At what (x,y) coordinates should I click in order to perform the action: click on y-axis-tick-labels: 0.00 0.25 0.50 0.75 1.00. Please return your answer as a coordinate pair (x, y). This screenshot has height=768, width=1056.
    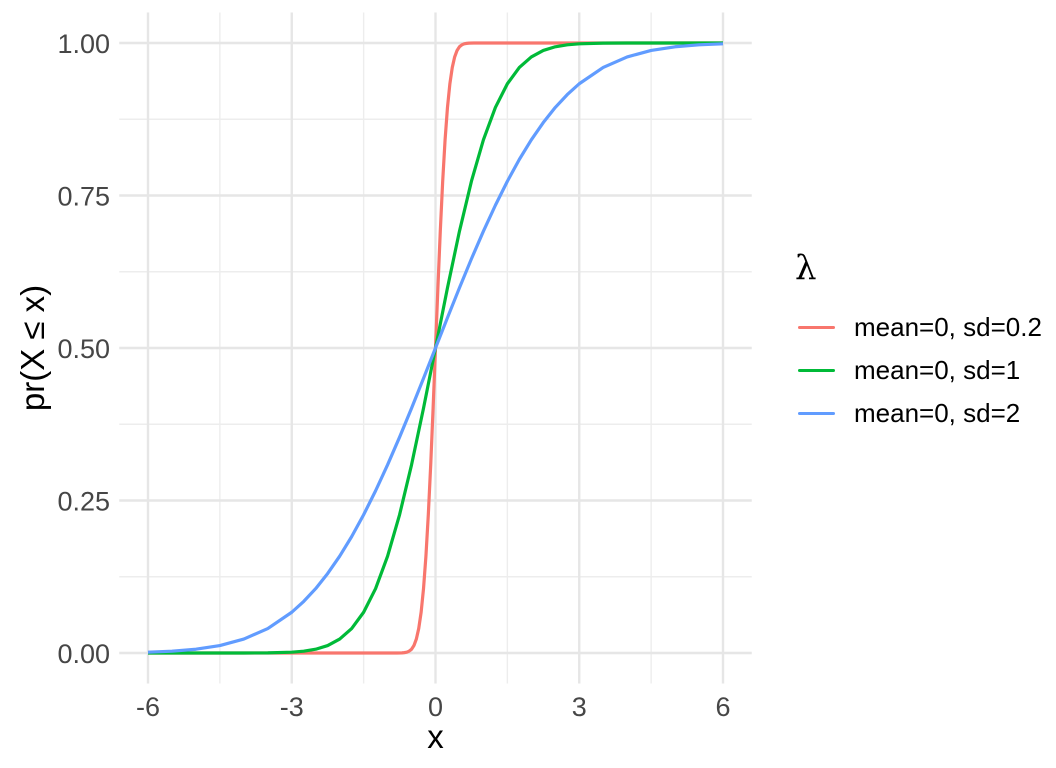
    Looking at the image, I should click on (83, 349).